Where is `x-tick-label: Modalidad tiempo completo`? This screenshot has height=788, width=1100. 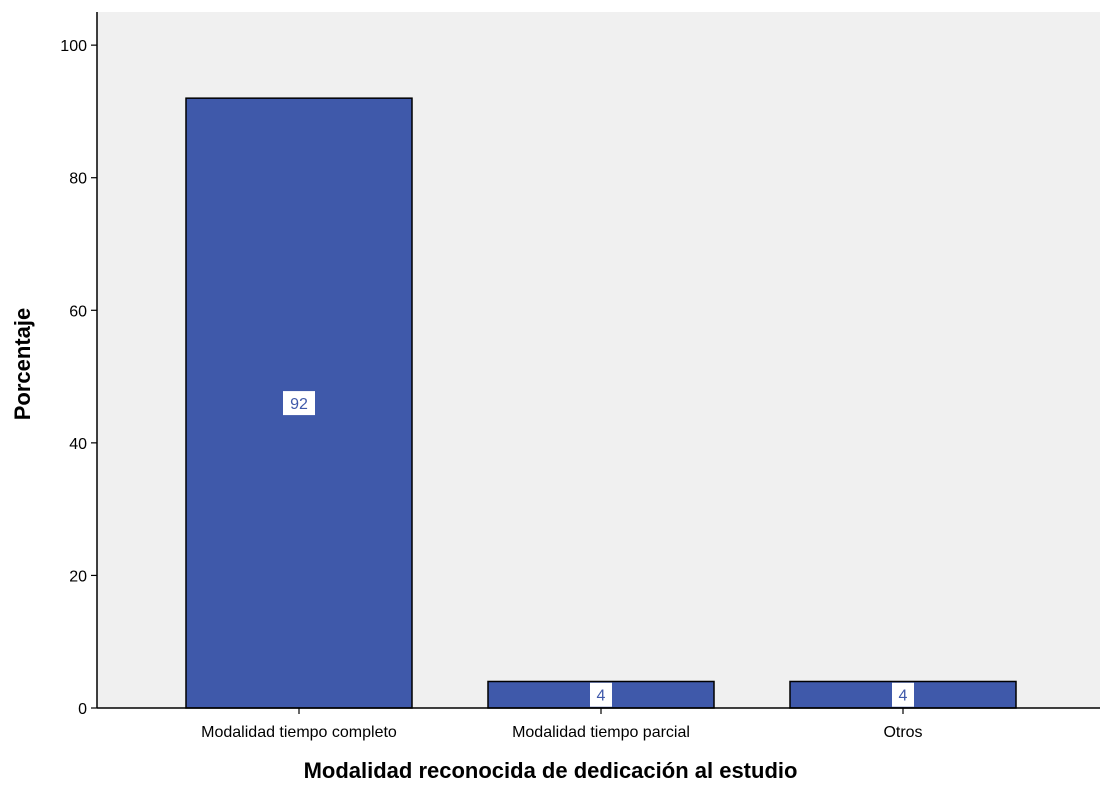
x-tick-label: Modalidad tiempo completo is located at coordinates (299, 732).